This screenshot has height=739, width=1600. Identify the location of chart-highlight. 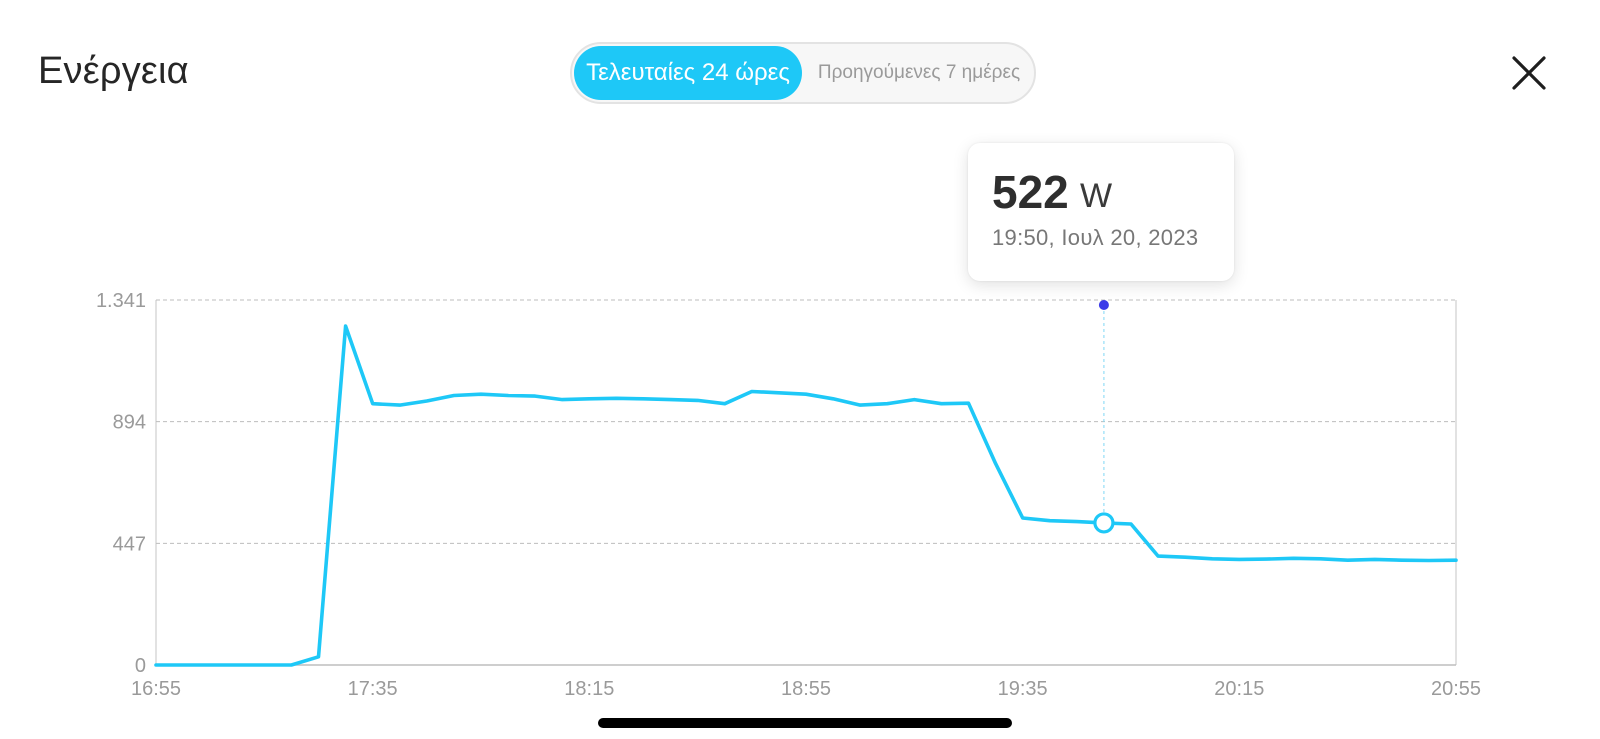
(1103, 411).